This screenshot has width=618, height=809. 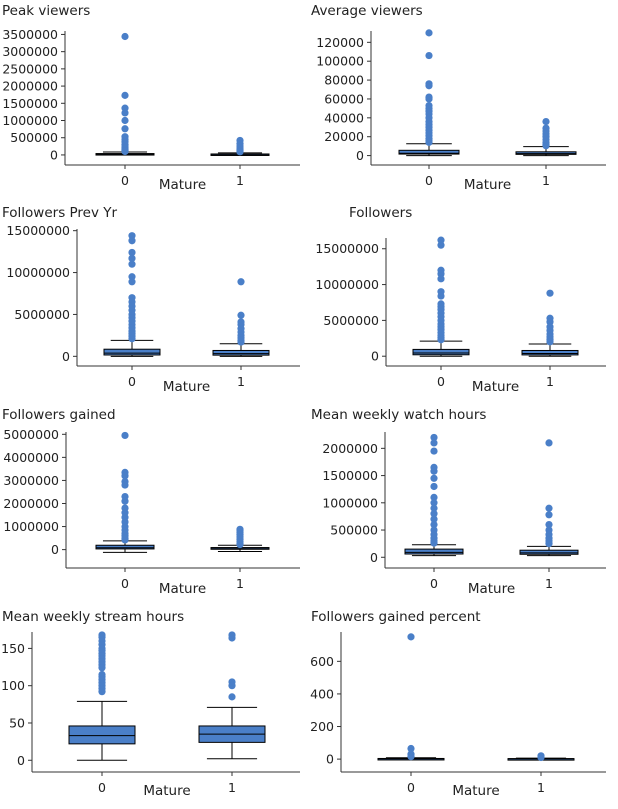 I want to click on y-tick-label: 15000000, so click(x=38, y=230).